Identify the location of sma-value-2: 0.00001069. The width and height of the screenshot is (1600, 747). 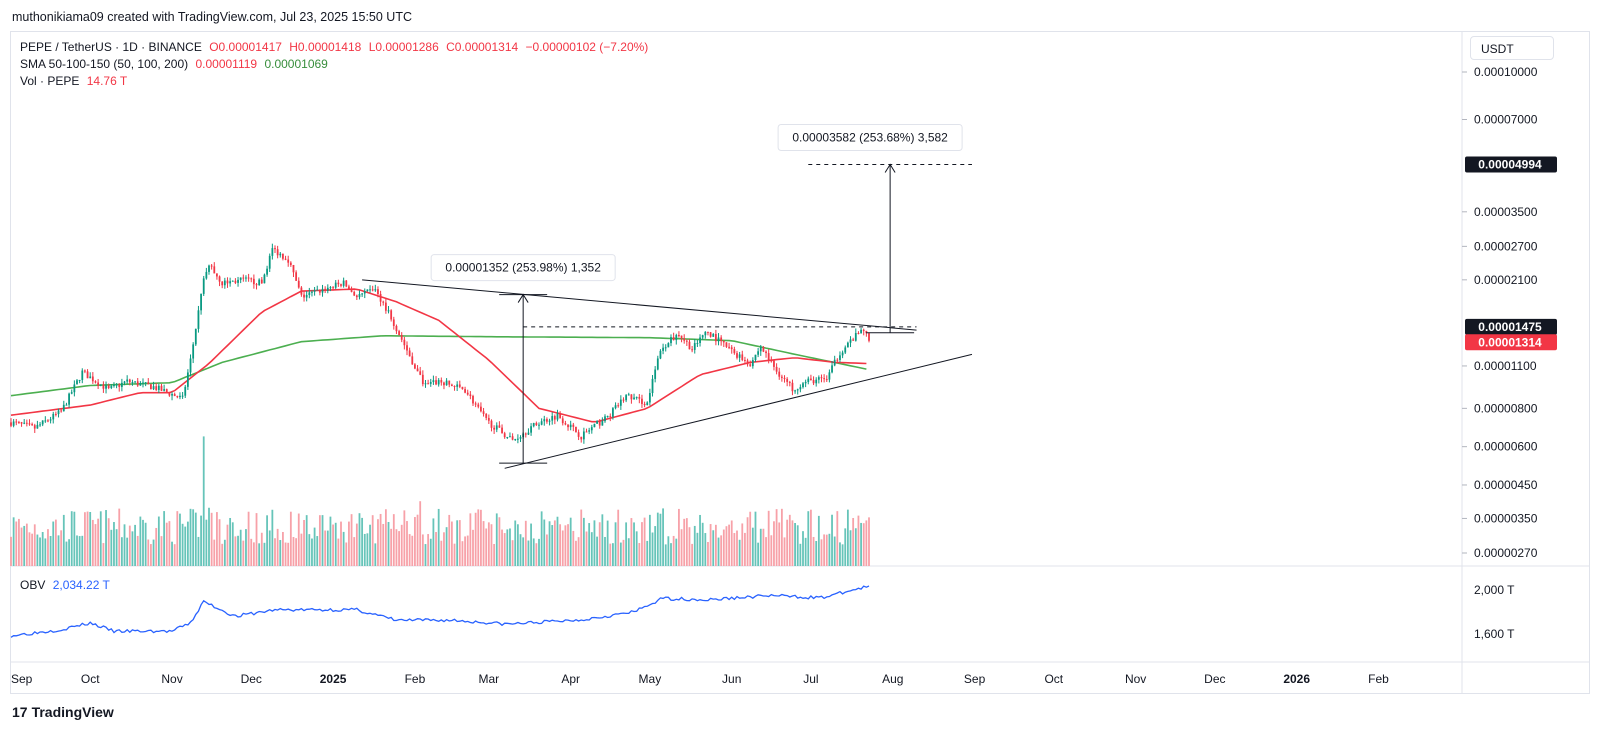
(296, 64).